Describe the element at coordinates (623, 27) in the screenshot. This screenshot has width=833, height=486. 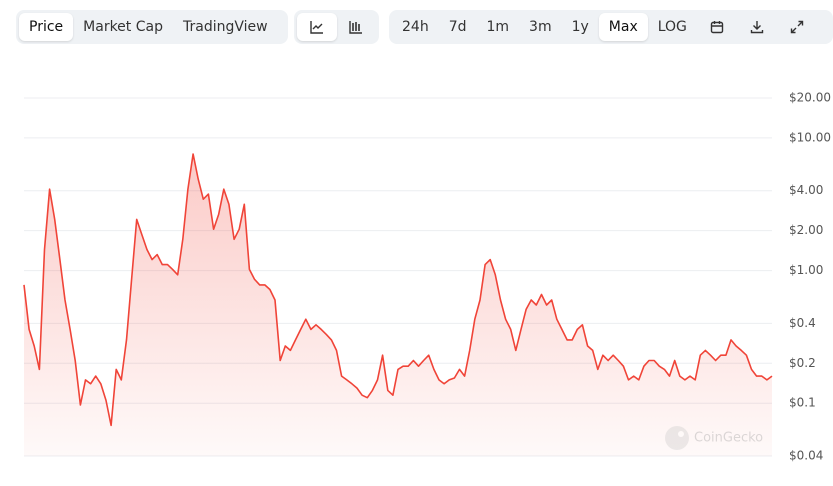
I see `range-button: Max` at that location.